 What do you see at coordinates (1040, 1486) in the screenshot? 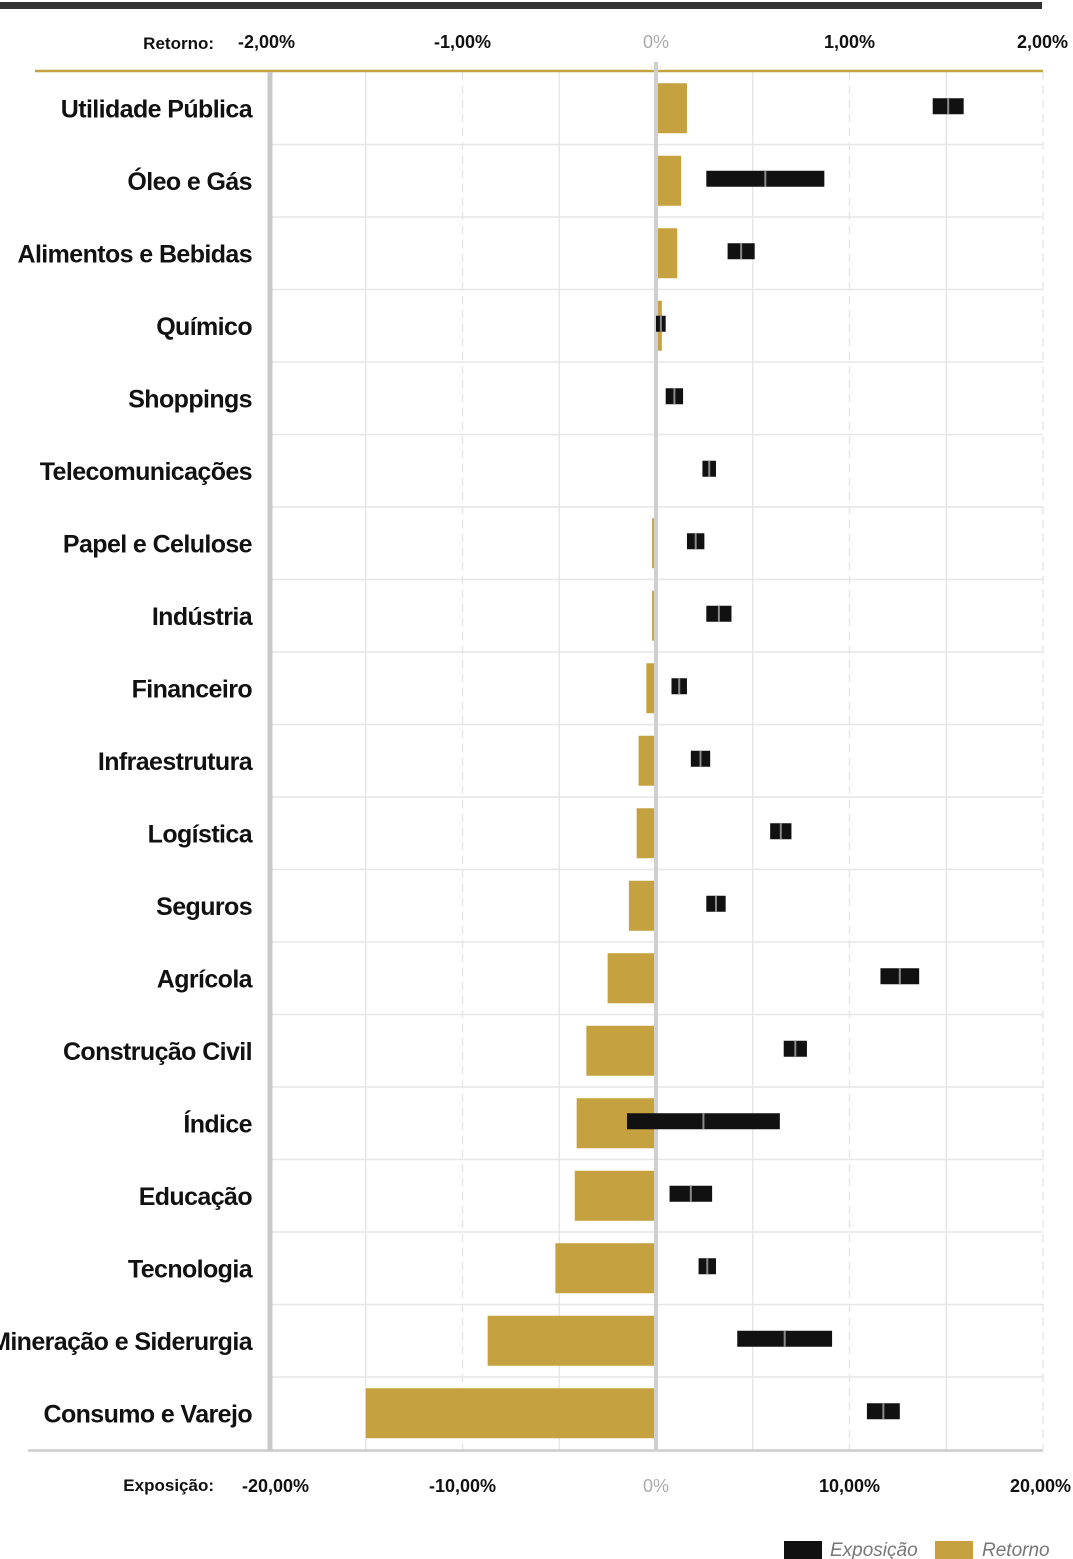
I see `bottom-tick-label: 20,00%` at bounding box center [1040, 1486].